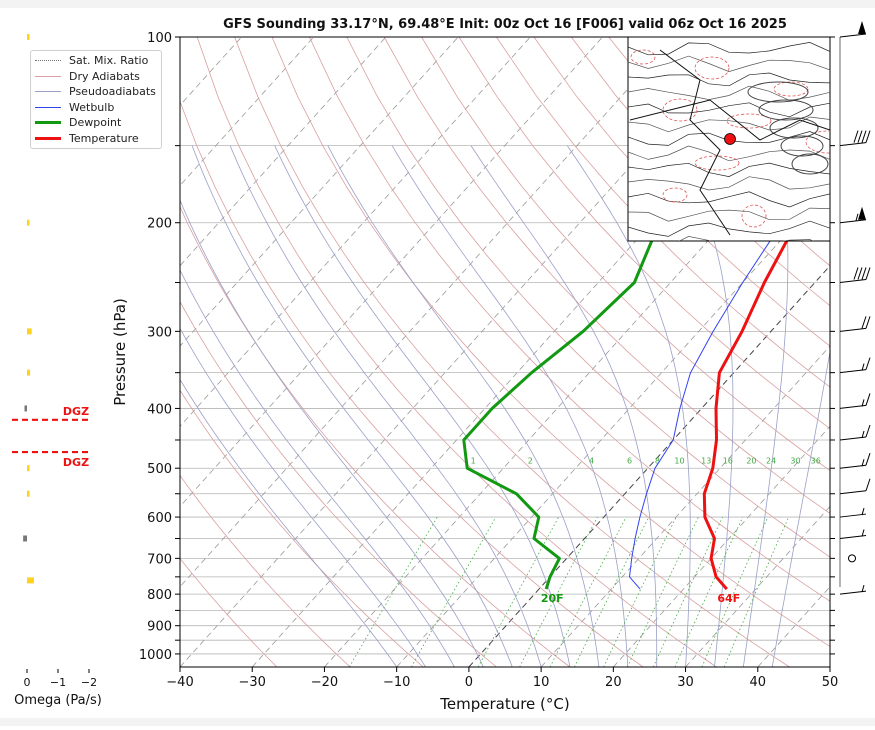 The height and width of the screenshot is (730, 875). What do you see at coordinates (155, 655) in the screenshot?
I see `y-tick-label: 1000` at bounding box center [155, 655].